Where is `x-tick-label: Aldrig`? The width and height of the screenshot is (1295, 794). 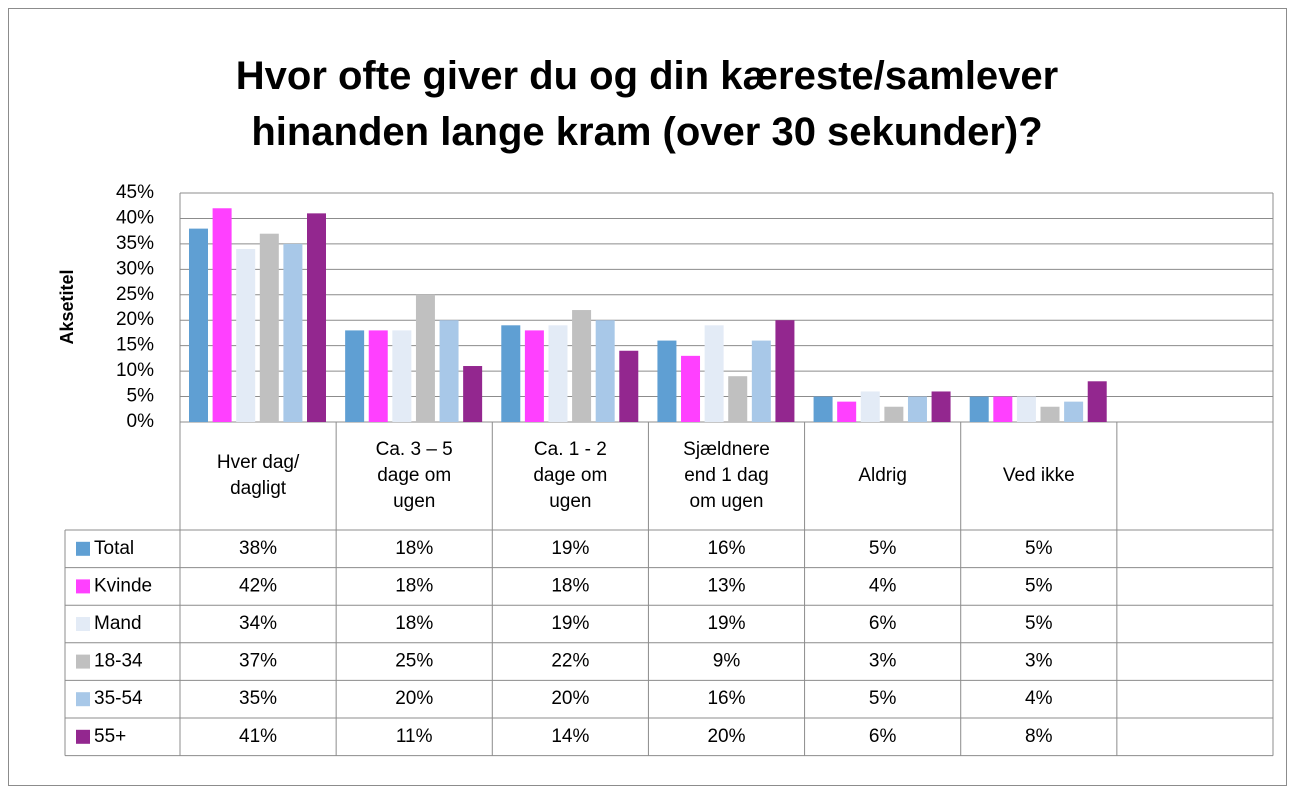
x-tick-label: Aldrig is located at coordinates (883, 476).